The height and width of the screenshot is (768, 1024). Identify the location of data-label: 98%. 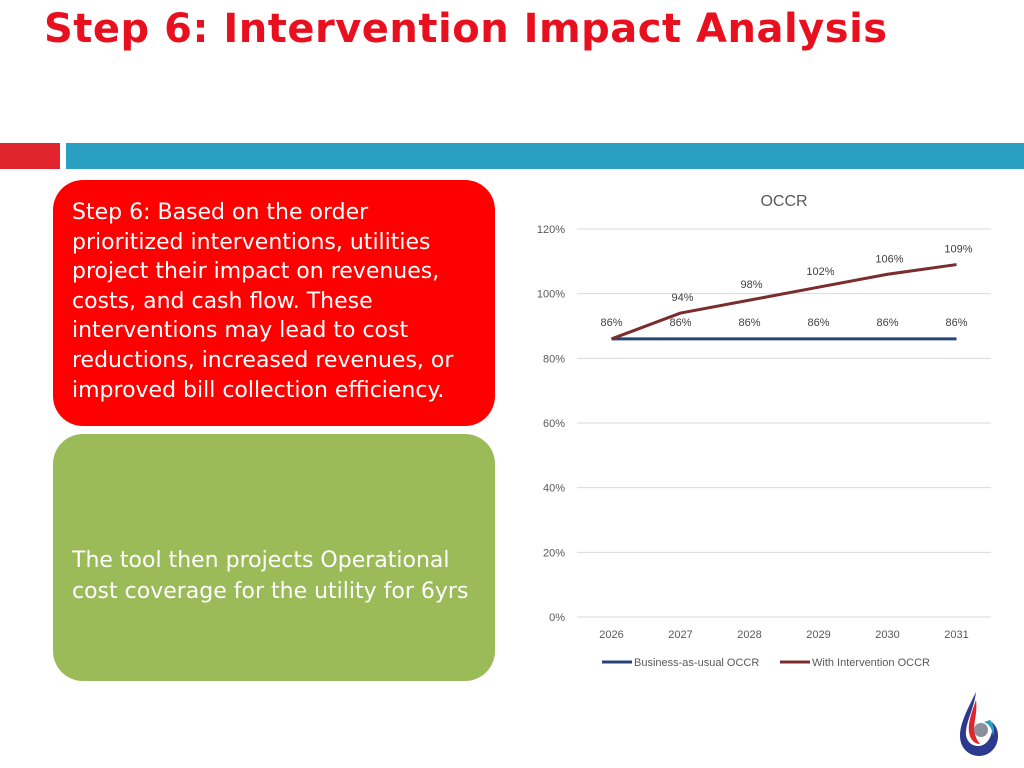
(751, 285).